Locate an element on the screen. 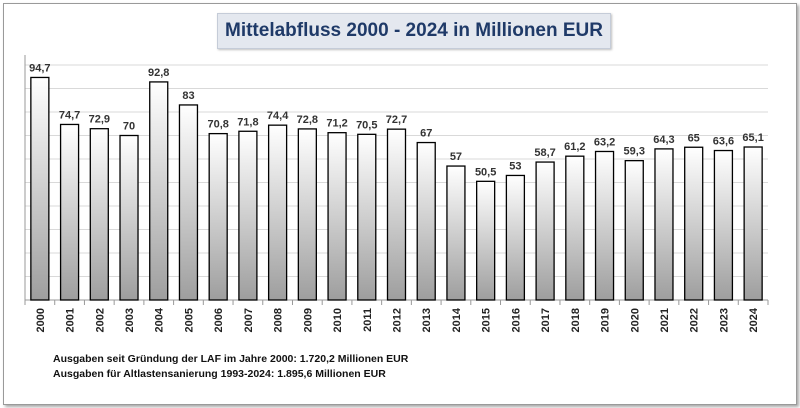 The image size is (800, 408). x-tick-label-2008: 2008 is located at coordinates (279, 320).